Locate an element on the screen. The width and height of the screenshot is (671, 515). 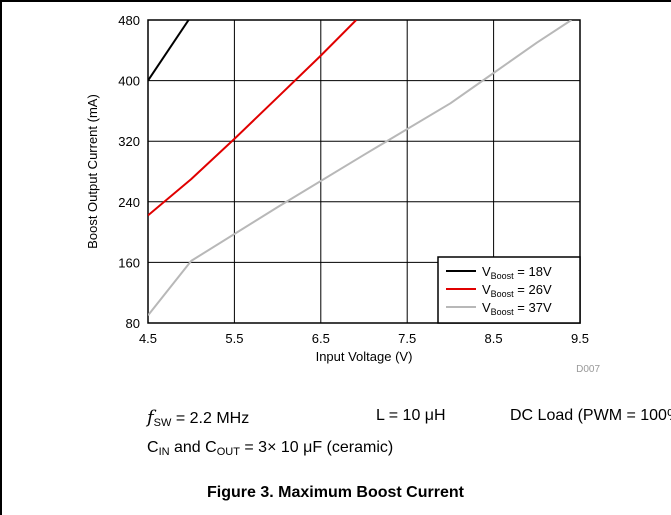
y-axis-label: Boost Output Current (mA) is located at coordinates (92, 171).